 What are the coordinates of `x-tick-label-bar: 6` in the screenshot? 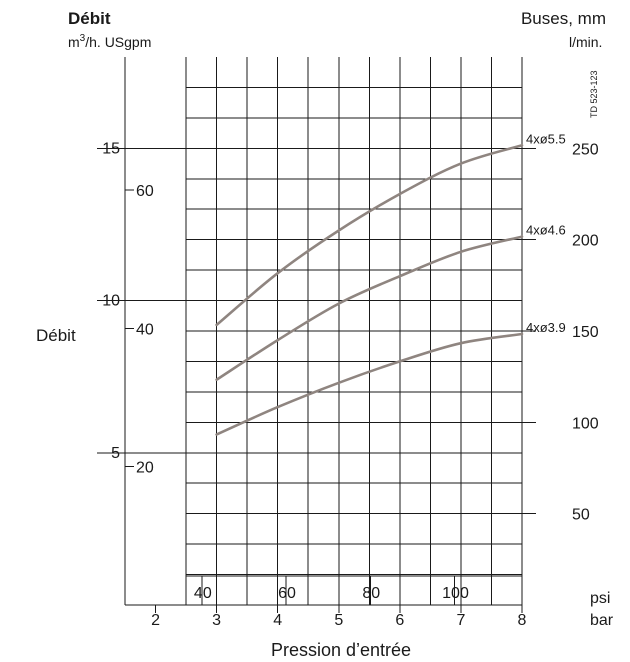 It's located at (399, 620).